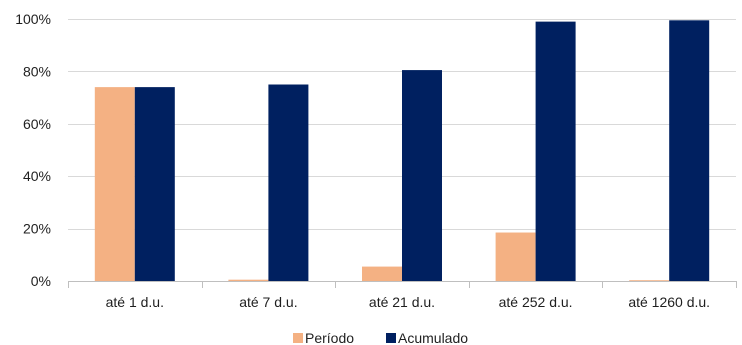  What do you see at coordinates (433, 337) in the screenshot?
I see `legend-label: Acumulado` at bounding box center [433, 337].